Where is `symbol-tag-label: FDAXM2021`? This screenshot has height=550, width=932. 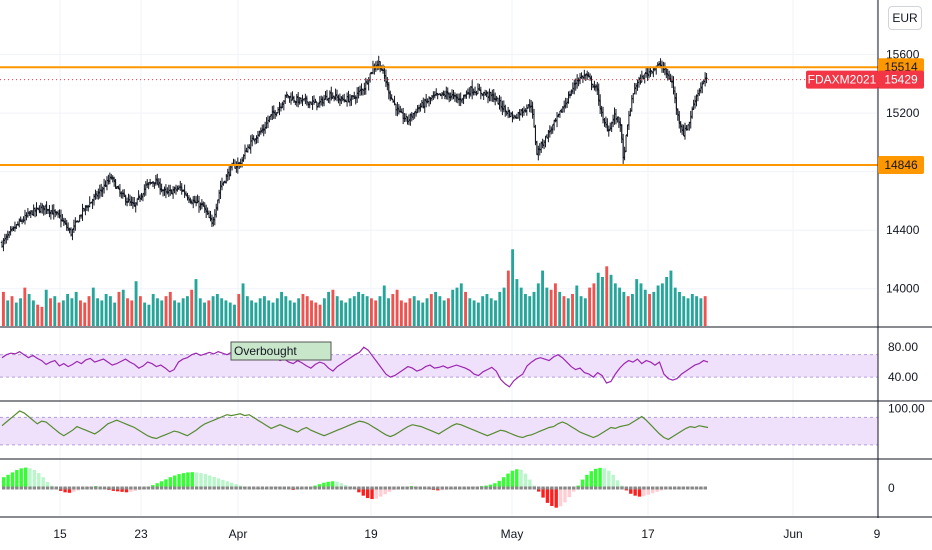 symbol-tag-label: FDAXM2021 is located at coordinates (842, 80).